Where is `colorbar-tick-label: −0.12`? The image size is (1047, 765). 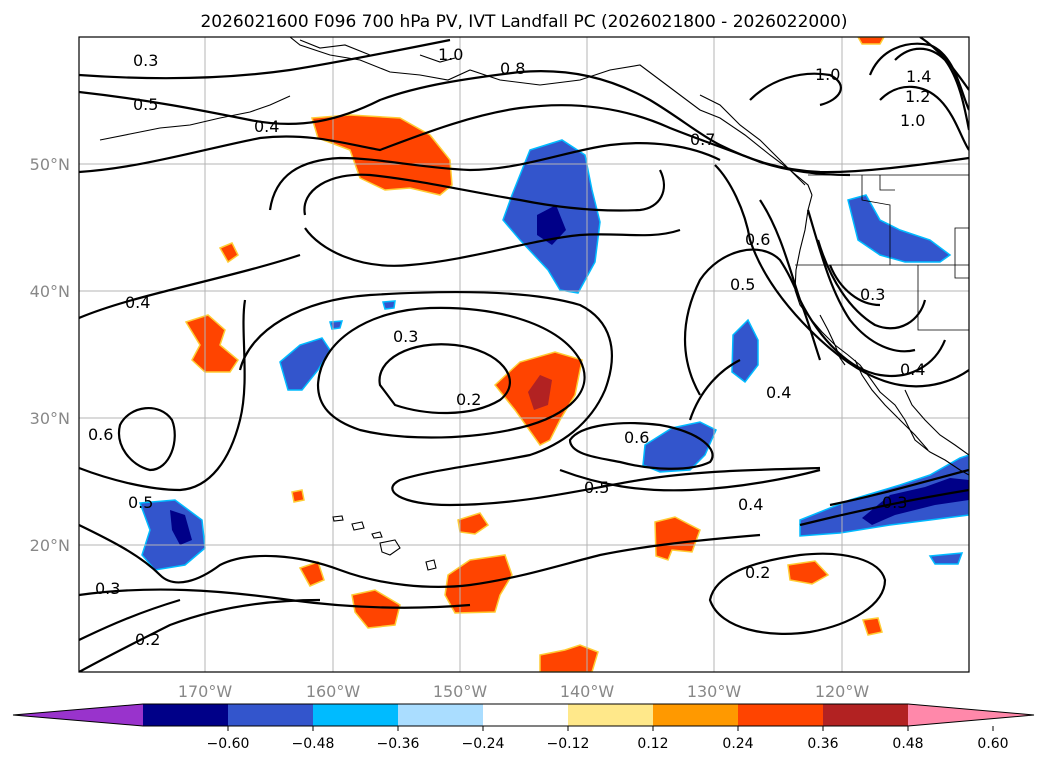 colorbar-tick-label: −0.12 is located at coordinates (568, 744).